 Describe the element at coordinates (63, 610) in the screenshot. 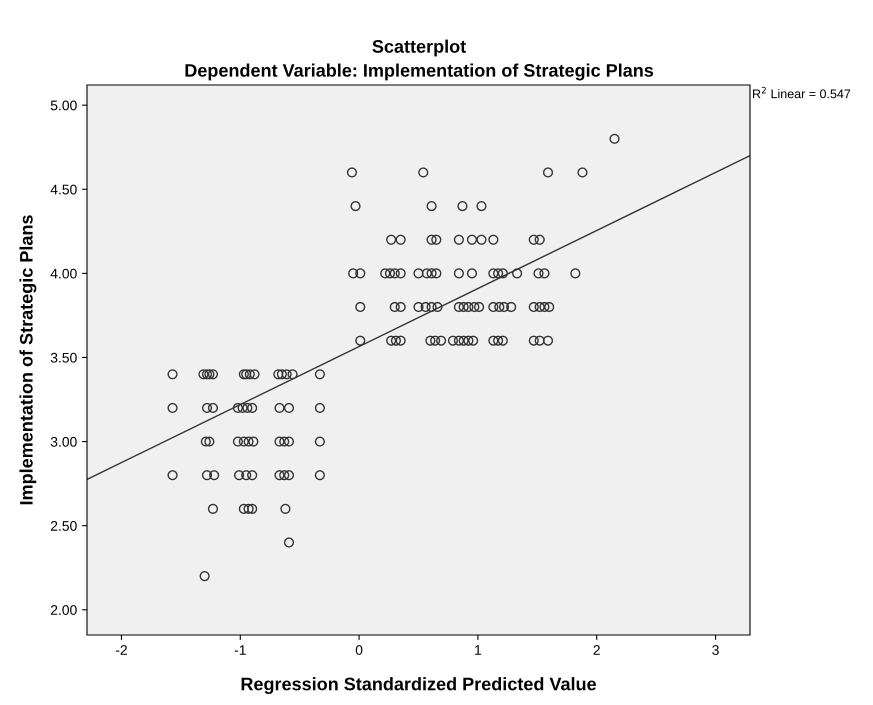

I see `y-tick-label: 2.00` at that location.